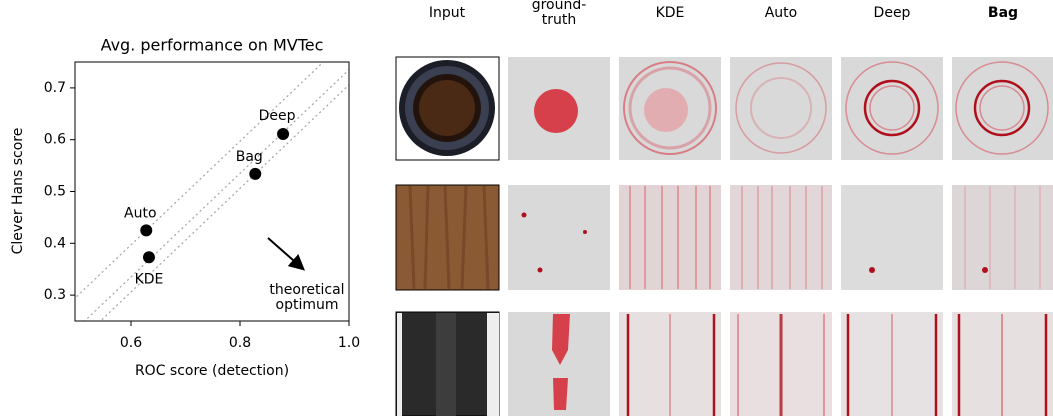 This screenshot has height=416, width=1053. What do you see at coordinates (307, 305) in the screenshot?
I see `annotation: optimum` at bounding box center [307, 305].